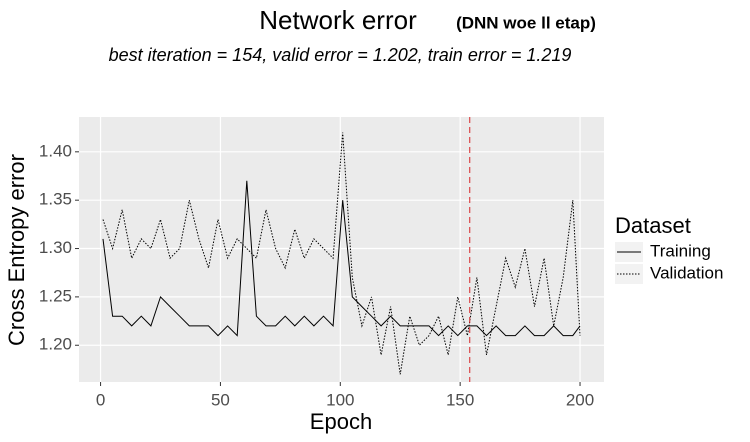 The image size is (750, 442). Describe the element at coordinates (100, 399) in the screenshot. I see `x-tick-label: 0` at that location.